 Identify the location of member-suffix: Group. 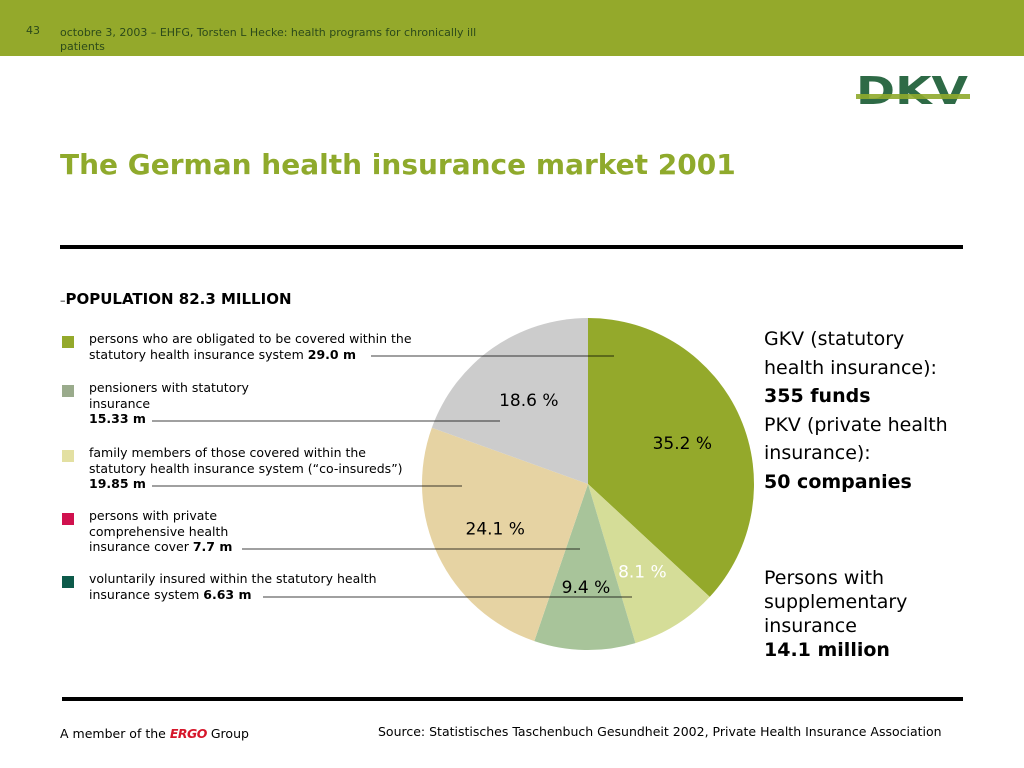
(229, 733).